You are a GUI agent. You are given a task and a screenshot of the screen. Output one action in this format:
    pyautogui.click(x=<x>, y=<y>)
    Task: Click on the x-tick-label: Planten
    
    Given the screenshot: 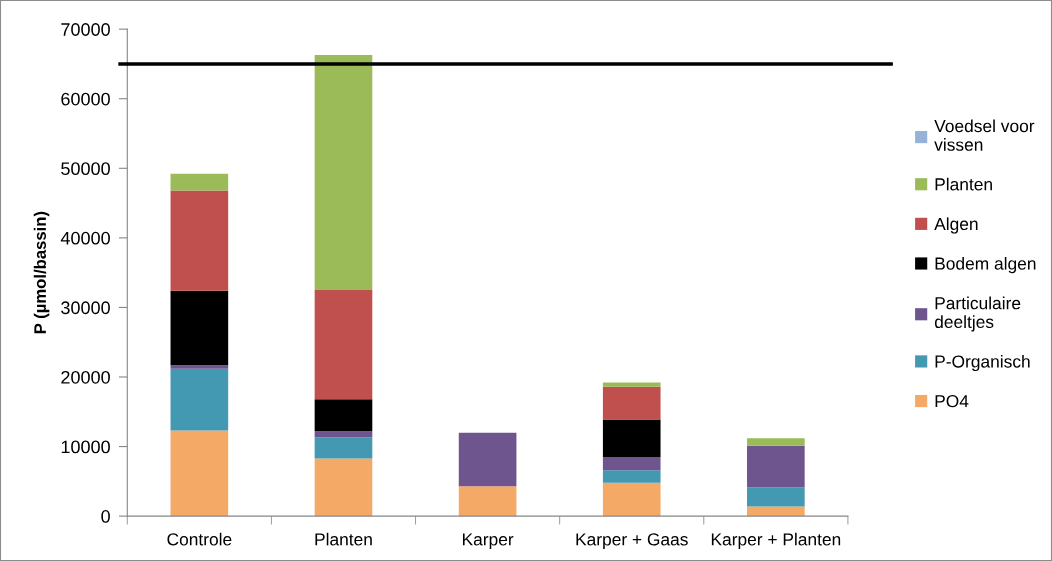 What is the action you would take?
    pyautogui.click(x=343, y=539)
    